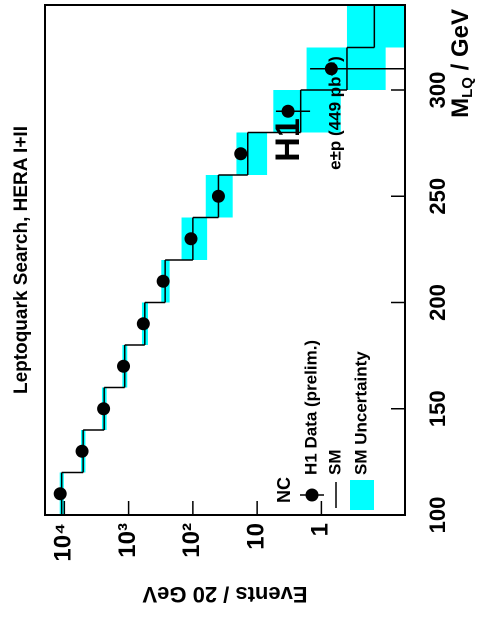 The width and height of the screenshot is (477, 621). What do you see at coordinates (312, 495) in the screenshot?
I see `legend-data-marker` at bounding box center [312, 495].